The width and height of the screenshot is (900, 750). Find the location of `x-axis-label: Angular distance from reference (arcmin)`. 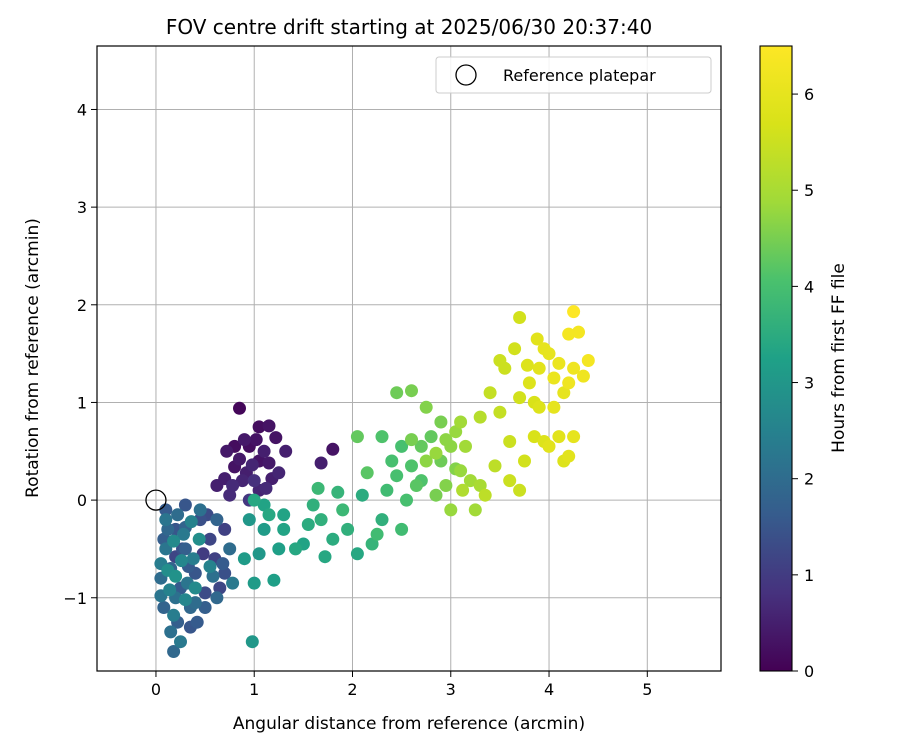

x-axis-label: Angular distance from reference (arcmin) is located at coordinates (409, 724).